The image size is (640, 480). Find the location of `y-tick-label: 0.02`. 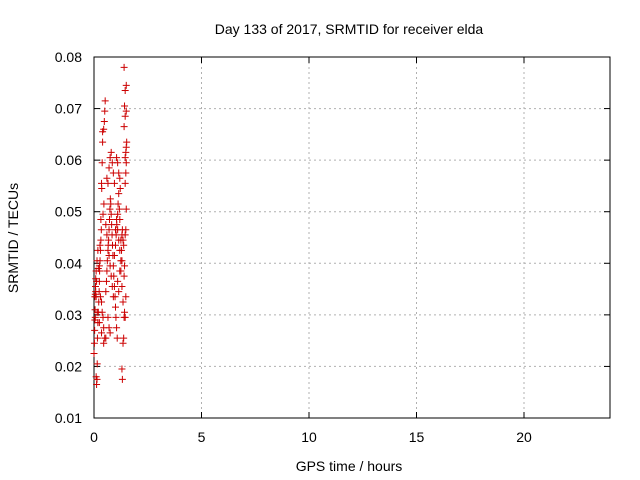

y-tick-label: 0.02 is located at coordinates (68, 366).